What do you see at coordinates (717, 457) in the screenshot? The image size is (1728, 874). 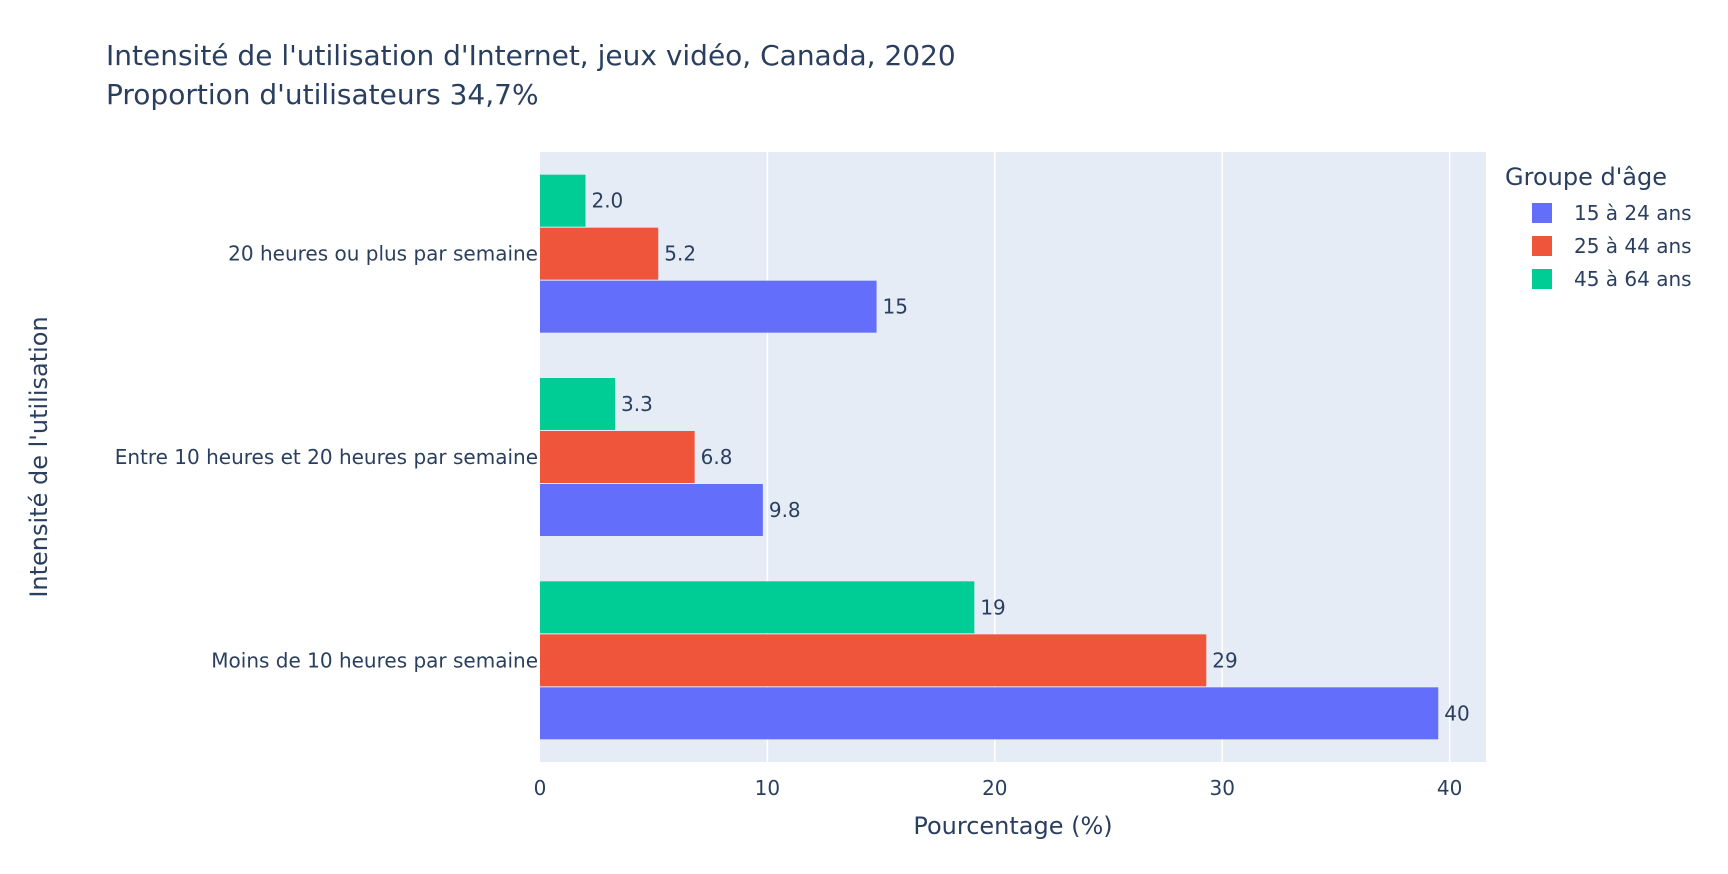 I see `data-label: 6.8` at bounding box center [717, 457].